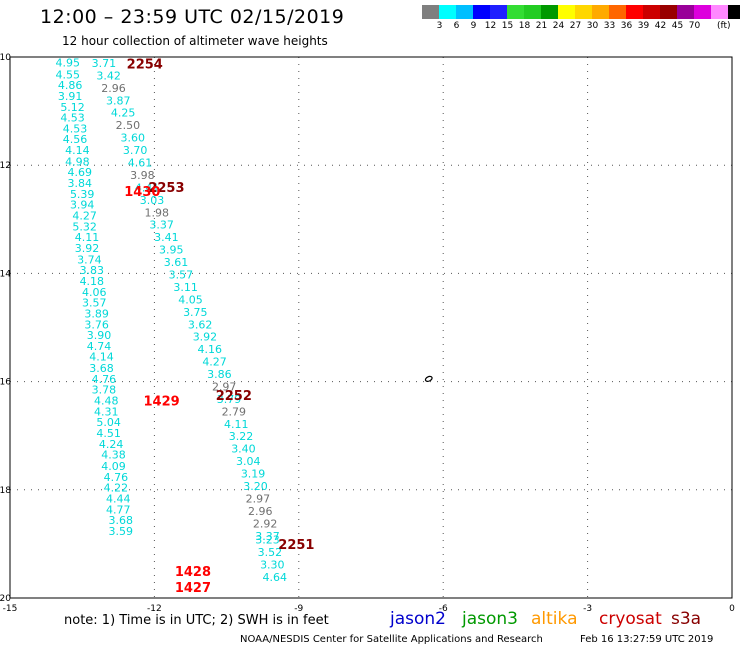 The height and width of the screenshot is (650, 740). Describe the element at coordinates (94, 292) in the screenshot. I see `wave-height-label: 4.06` at that location.